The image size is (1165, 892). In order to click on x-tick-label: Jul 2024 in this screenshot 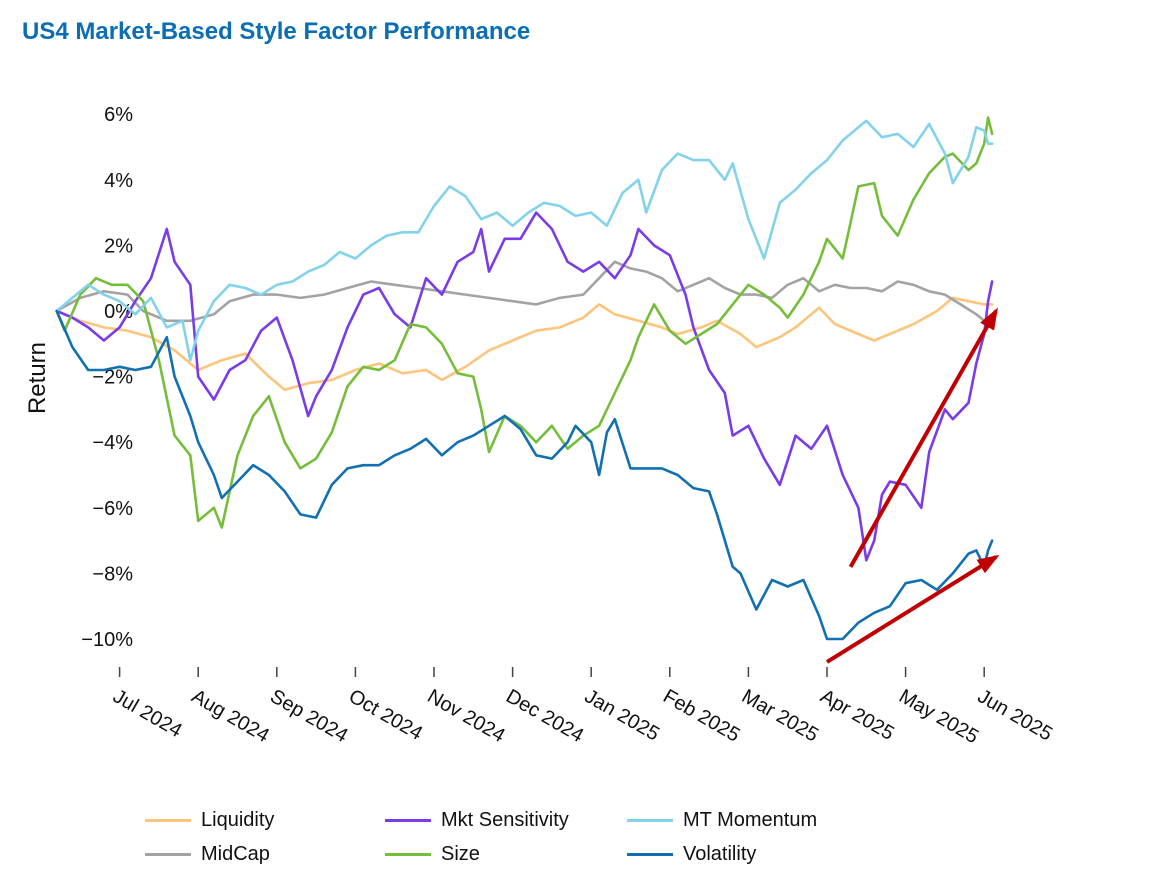, I will do `click(147, 713)`.